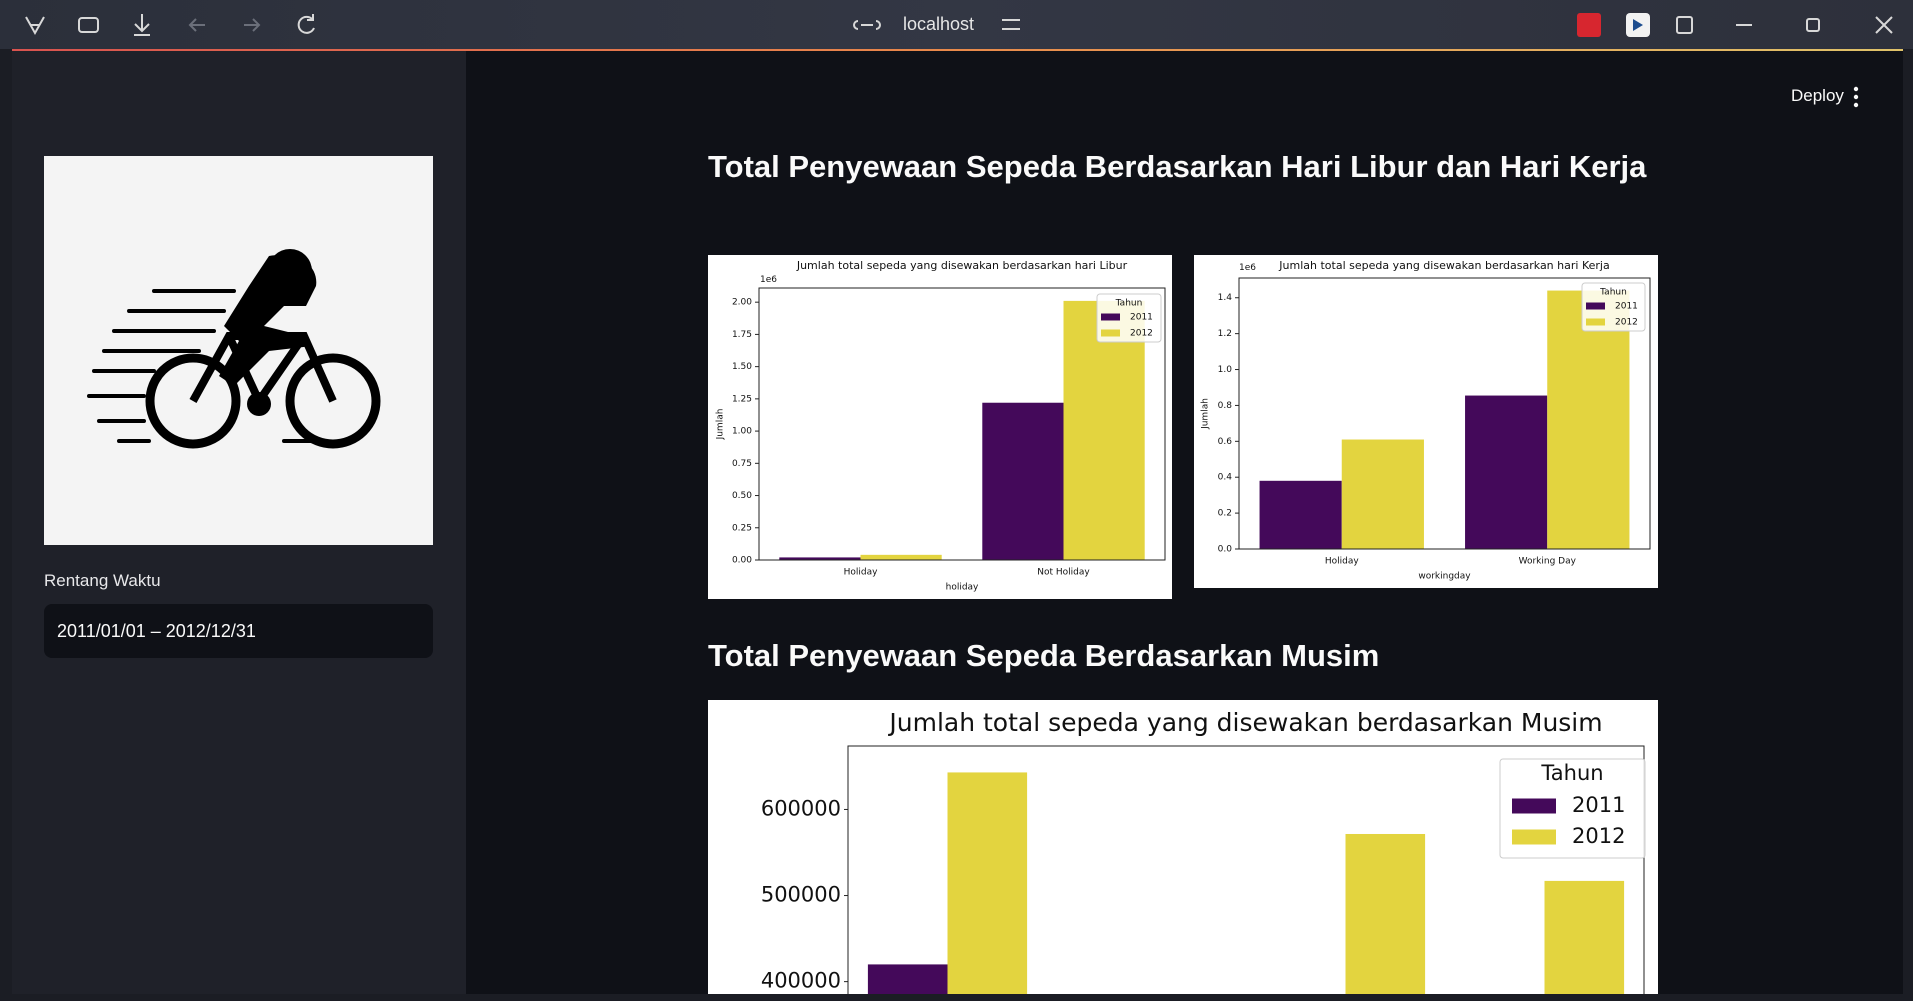 This screenshot has height=1001, width=1913. I want to click on y-tick-label: 1.0, so click(1225, 370).